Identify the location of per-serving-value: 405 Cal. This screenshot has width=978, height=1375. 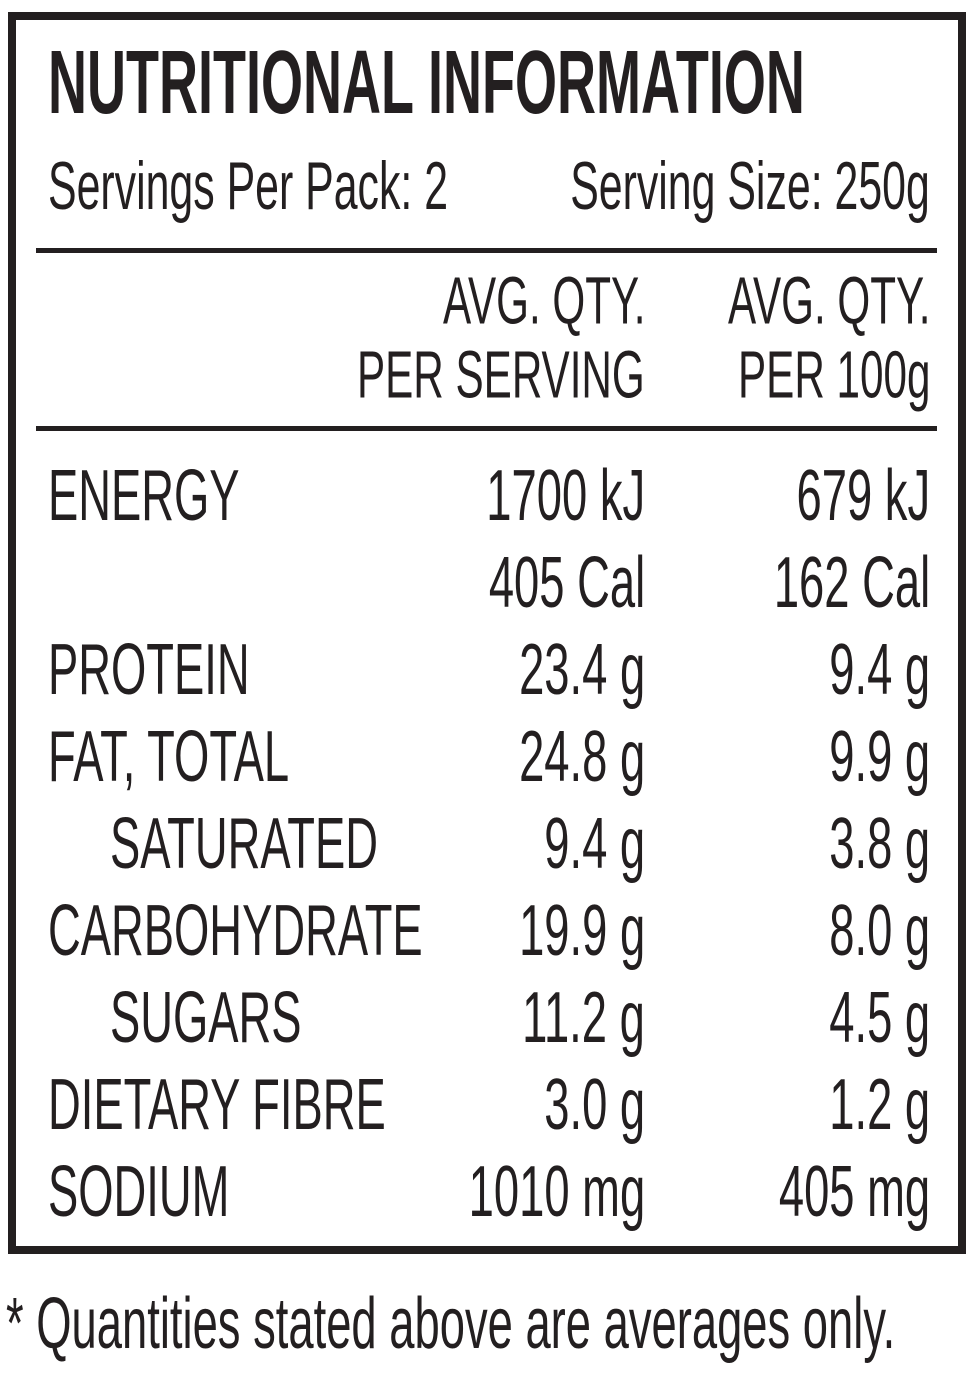
(566, 582).